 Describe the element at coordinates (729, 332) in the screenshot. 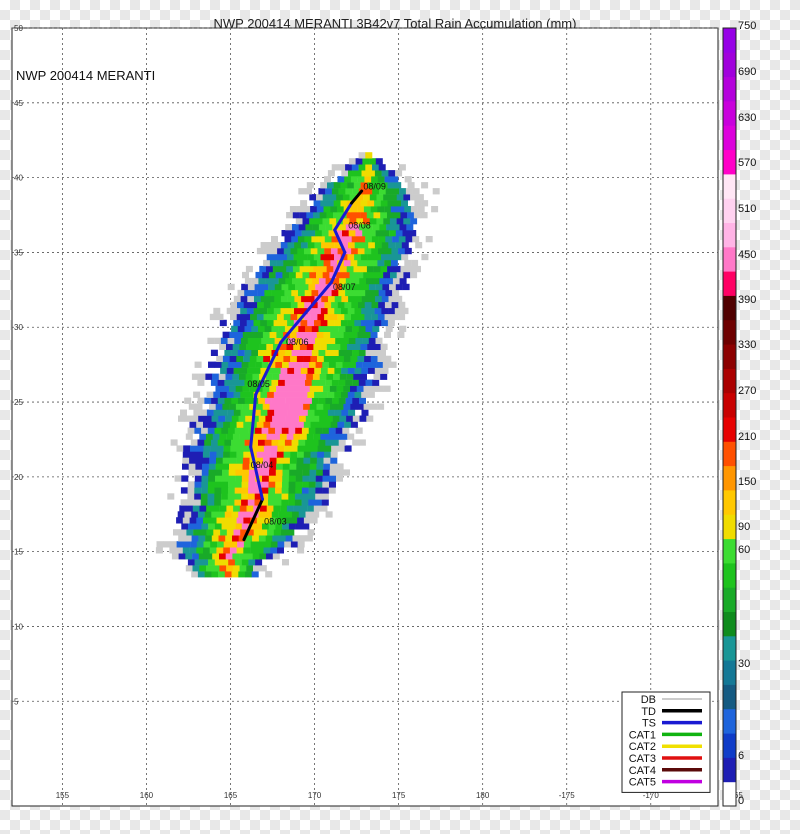

I see `colorbar-segment` at that location.